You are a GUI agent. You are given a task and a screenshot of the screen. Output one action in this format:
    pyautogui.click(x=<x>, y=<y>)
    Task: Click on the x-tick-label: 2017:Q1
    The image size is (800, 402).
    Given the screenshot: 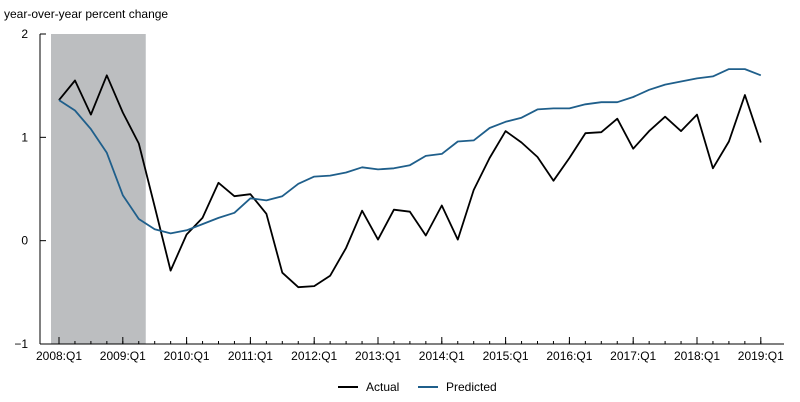 What is the action you would take?
    pyautogui.click(x=633, y=356)
    